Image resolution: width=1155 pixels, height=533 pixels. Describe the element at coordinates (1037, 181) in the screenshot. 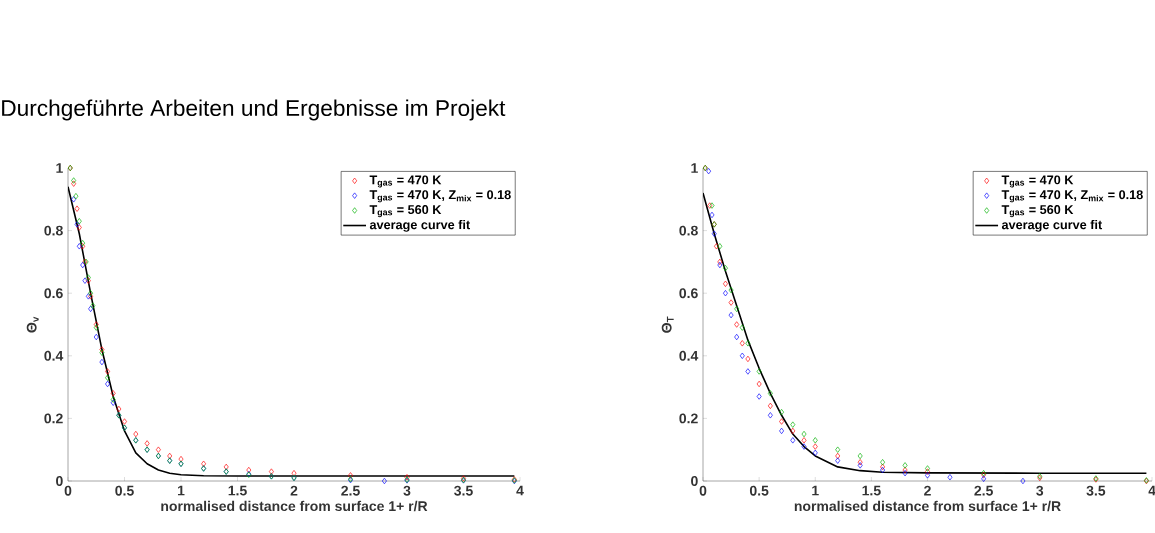

I see `legend-label: T$_{gas}$ = 470 K` at that location.